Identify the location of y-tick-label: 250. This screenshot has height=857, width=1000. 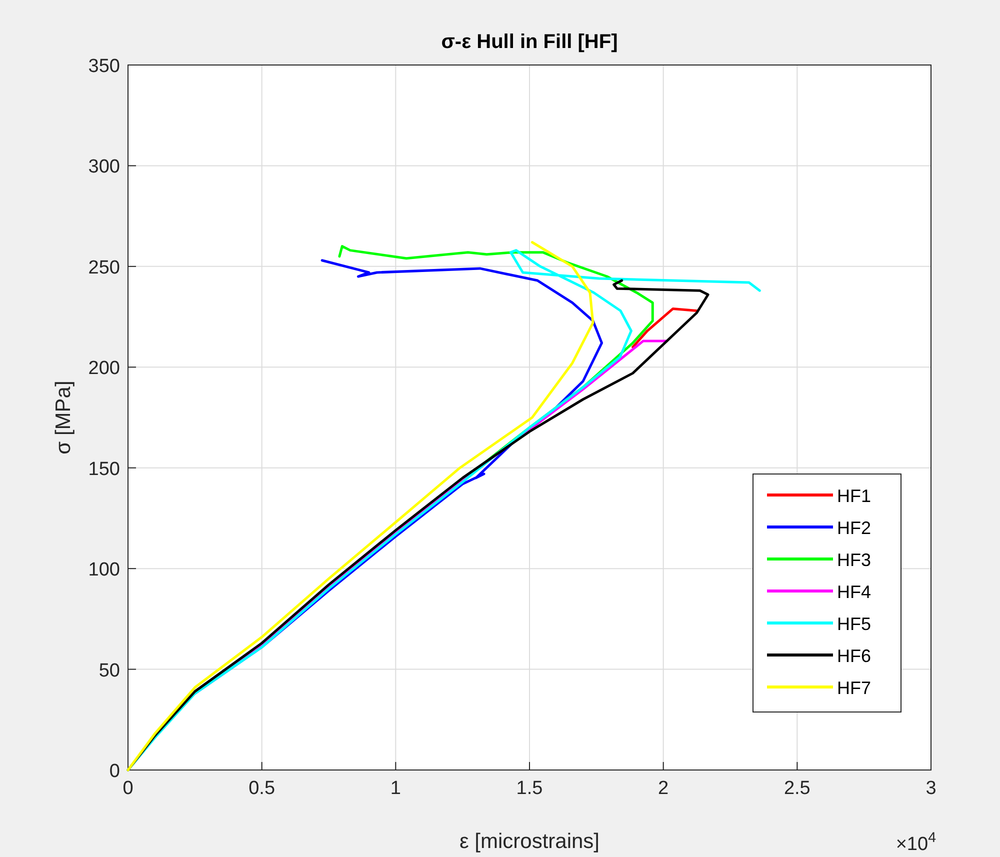
(104, 267).